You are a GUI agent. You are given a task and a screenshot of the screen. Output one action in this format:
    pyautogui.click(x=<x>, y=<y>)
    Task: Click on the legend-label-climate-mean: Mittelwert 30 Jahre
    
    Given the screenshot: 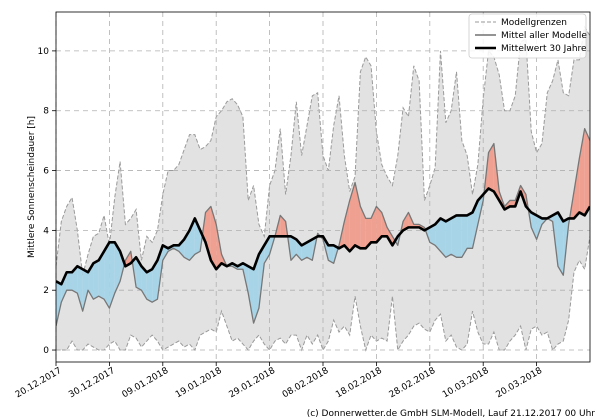 What is the action you would take?
    pyautogui.click(x=544, y=49)
    